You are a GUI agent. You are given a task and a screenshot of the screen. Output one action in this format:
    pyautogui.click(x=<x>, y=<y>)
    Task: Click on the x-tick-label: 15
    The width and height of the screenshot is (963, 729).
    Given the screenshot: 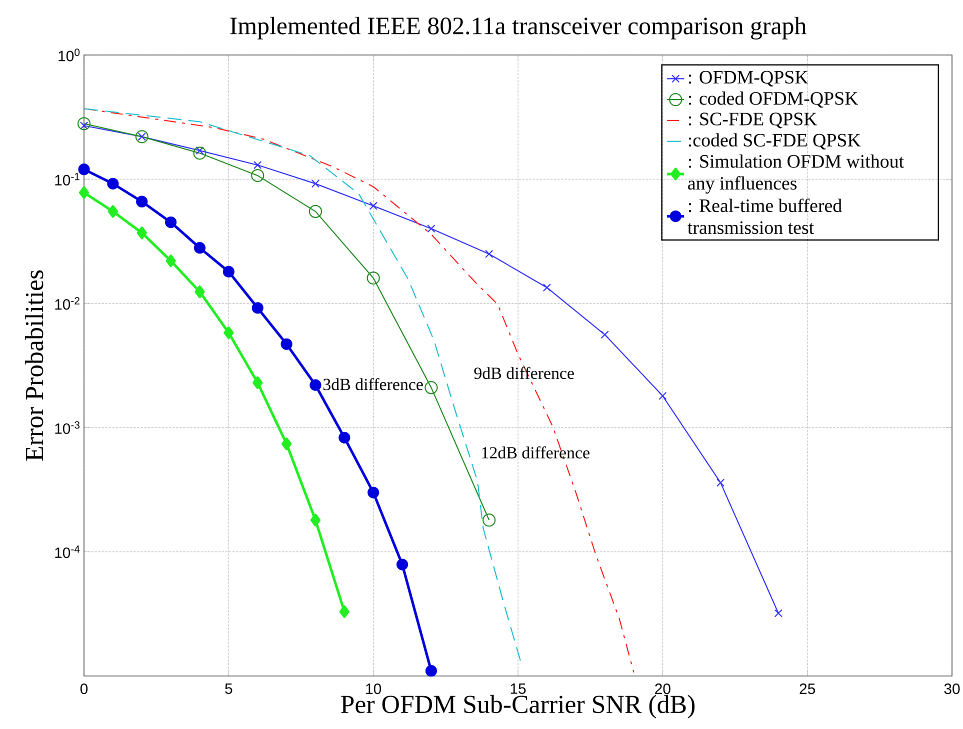 What is the action you would take?
    pyautogui.click(x=518, y=689)
    